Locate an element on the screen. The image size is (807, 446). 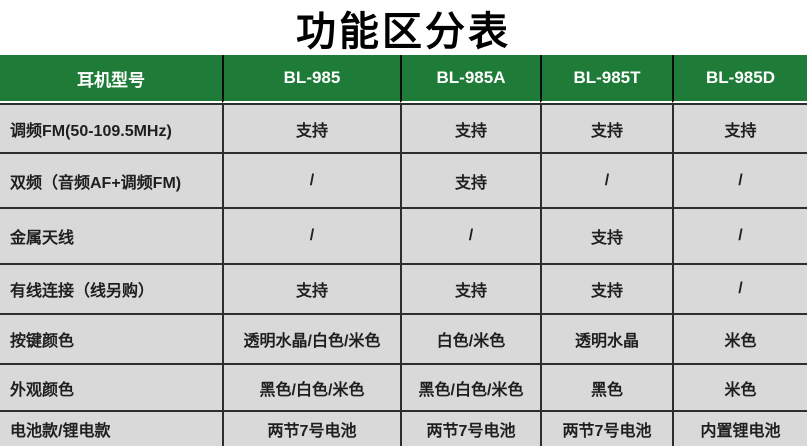
value-cell: 透明水晶 is located at coordinates (606, 338).